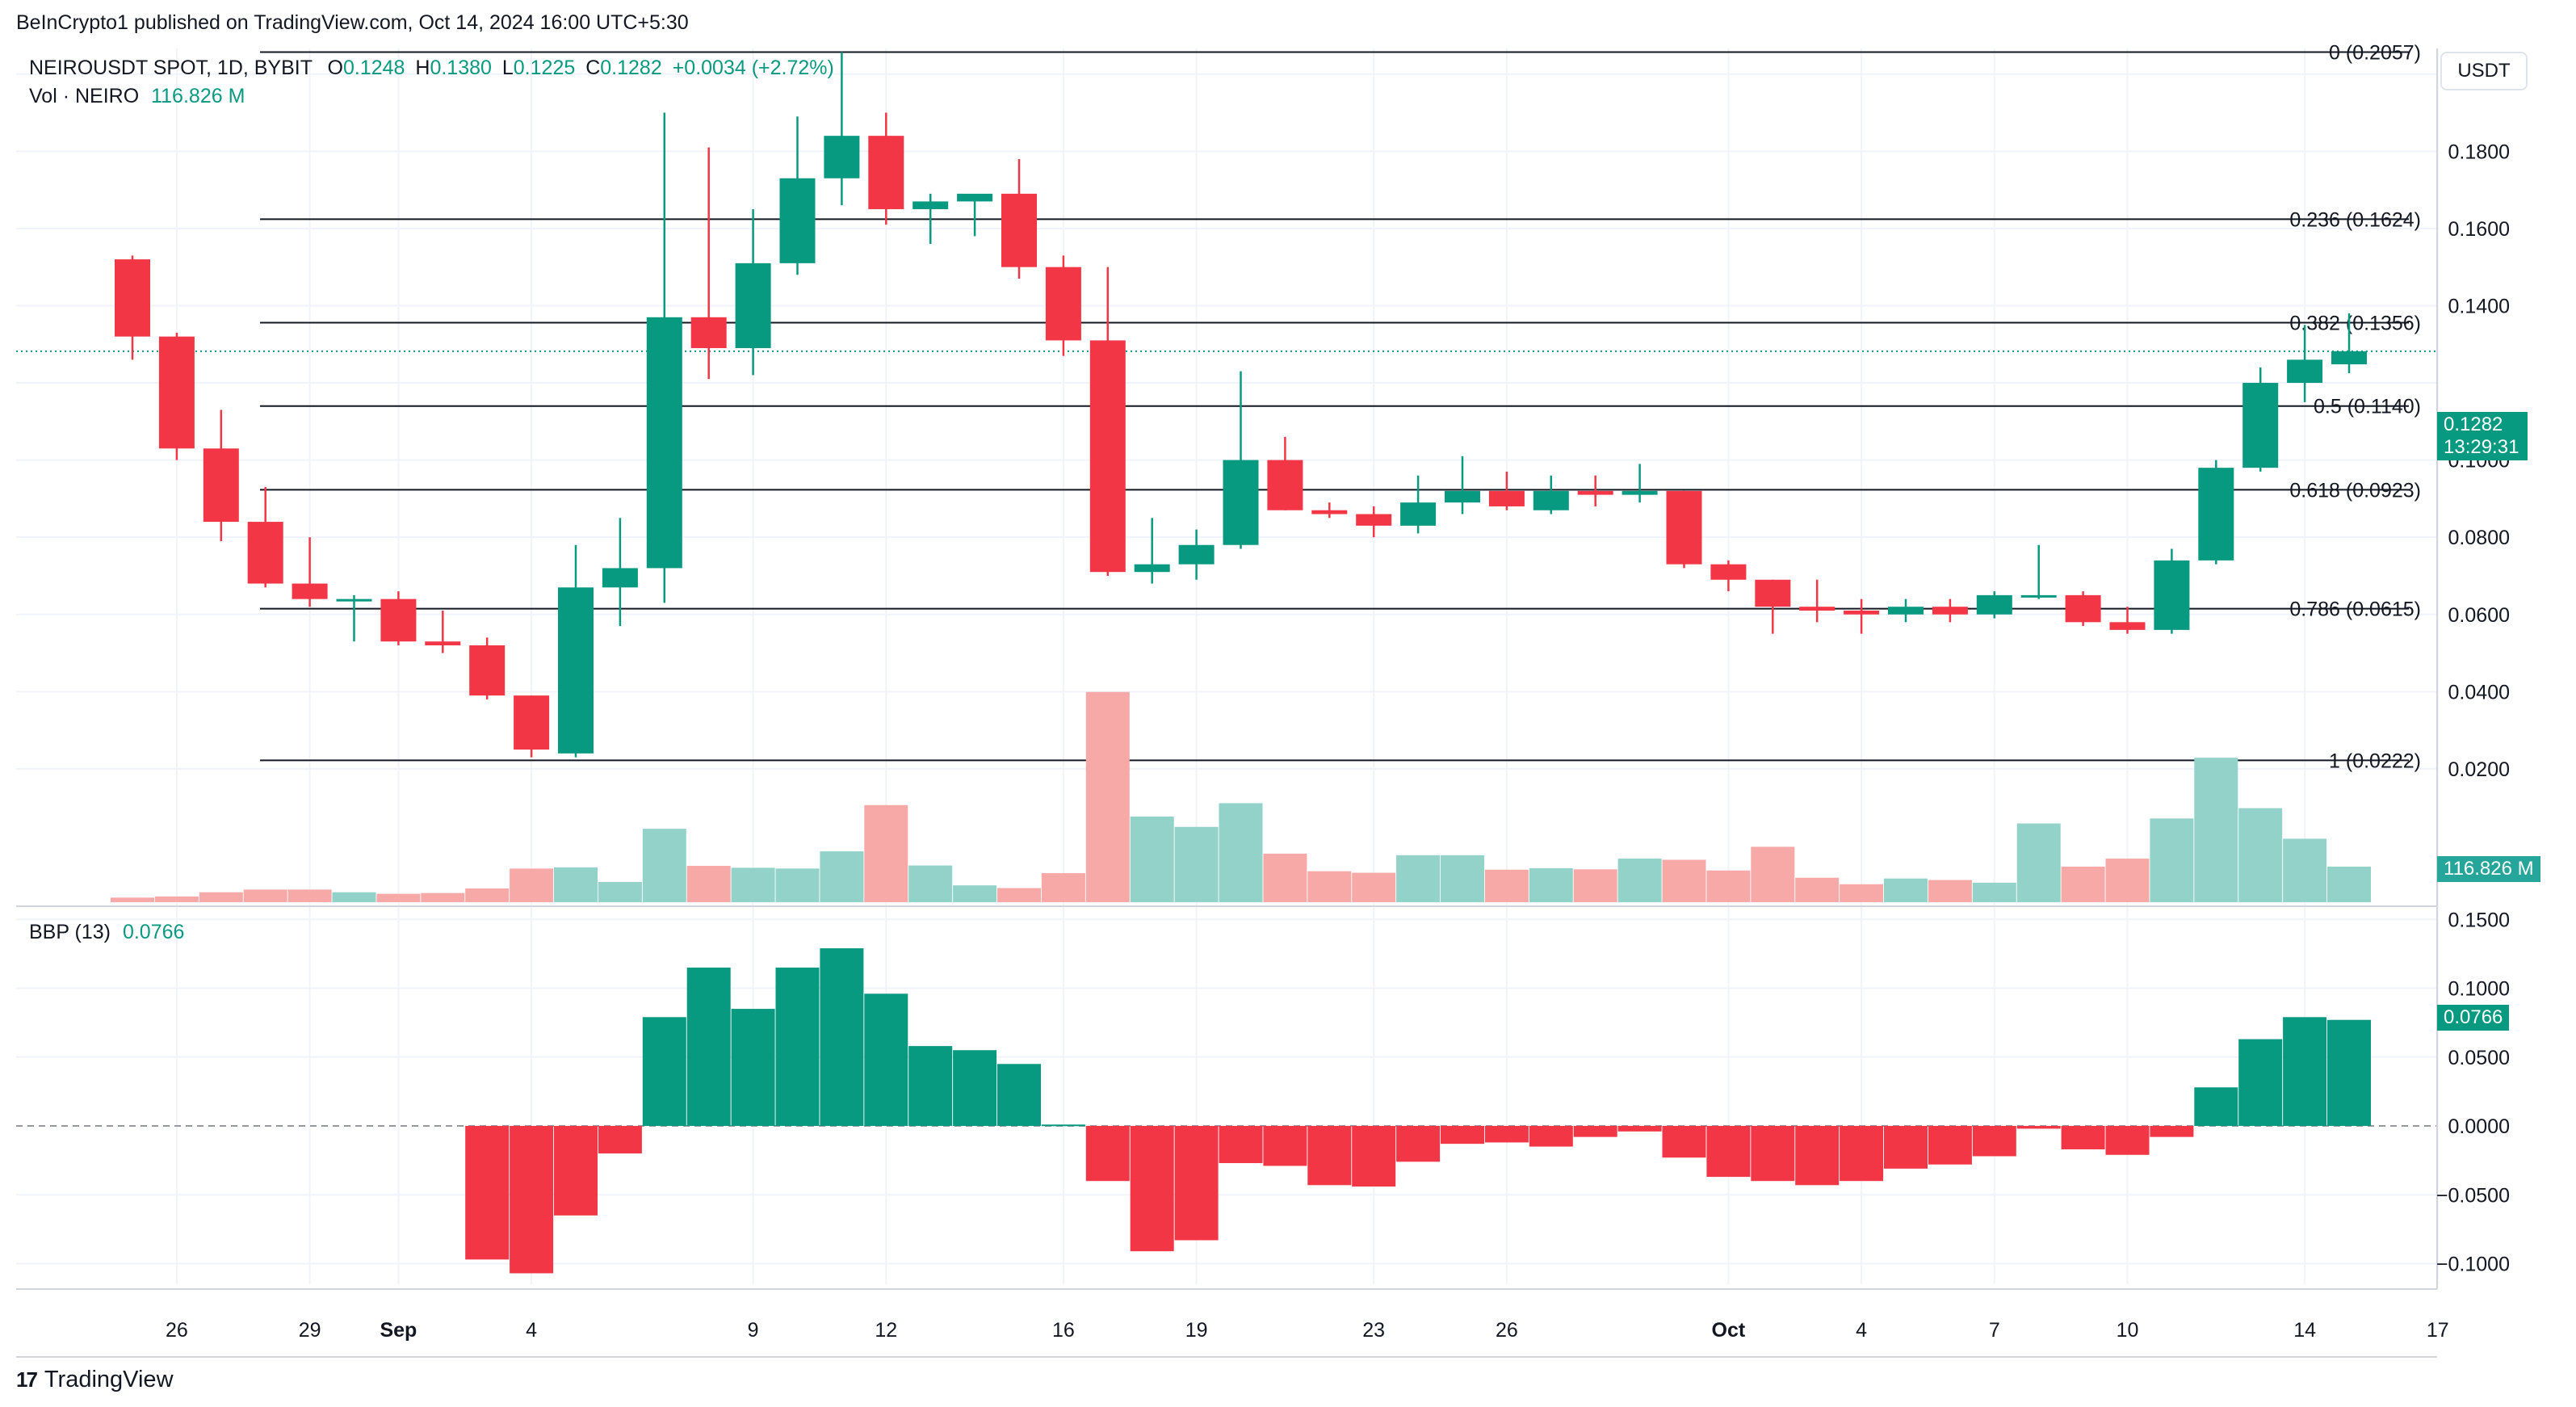 The width and height of the screenshot is (2576, 1407). I want to click on bbp-badge: 0.0766, so click(2473, 1018).